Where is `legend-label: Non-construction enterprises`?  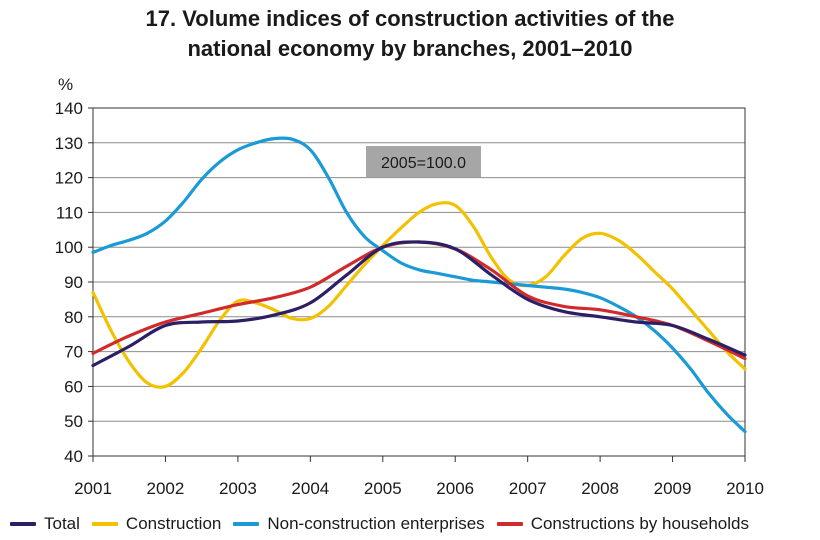
legend-label: Non-construction enterprises is located at coordinates (376, 523).